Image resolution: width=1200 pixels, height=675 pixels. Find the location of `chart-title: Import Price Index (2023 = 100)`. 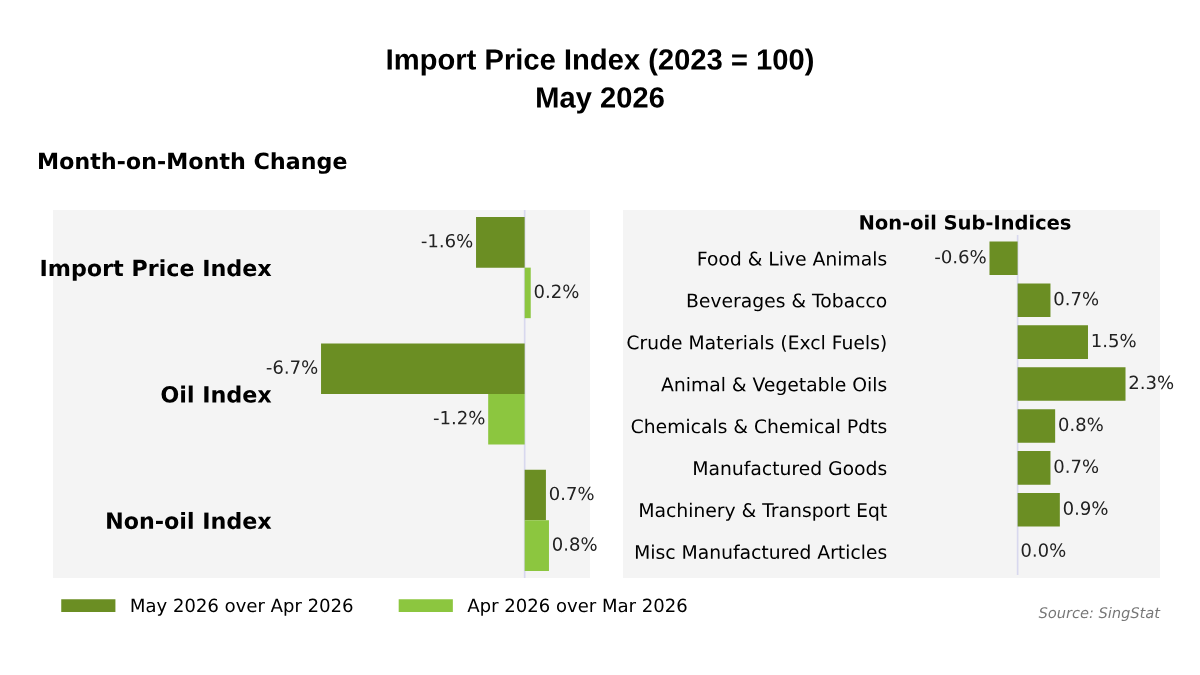

chart-title: Import Price Index (2023 = 100) is located at coordinates (600, 62).